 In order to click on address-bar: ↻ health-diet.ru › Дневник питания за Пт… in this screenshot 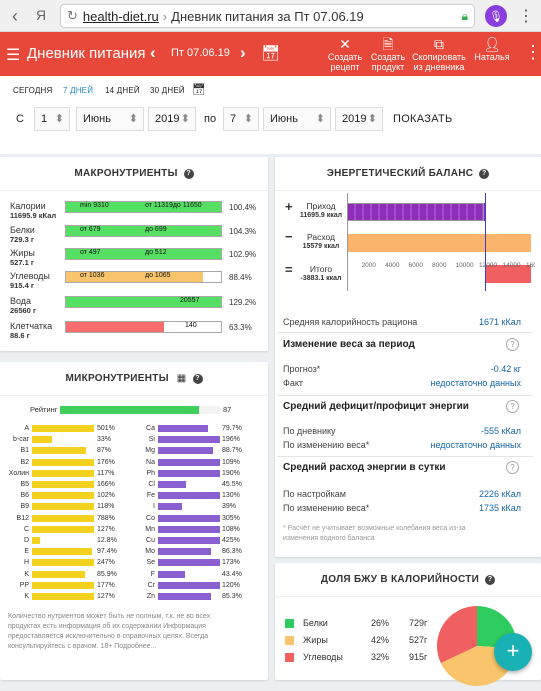, I will do `click(267, 16)`.